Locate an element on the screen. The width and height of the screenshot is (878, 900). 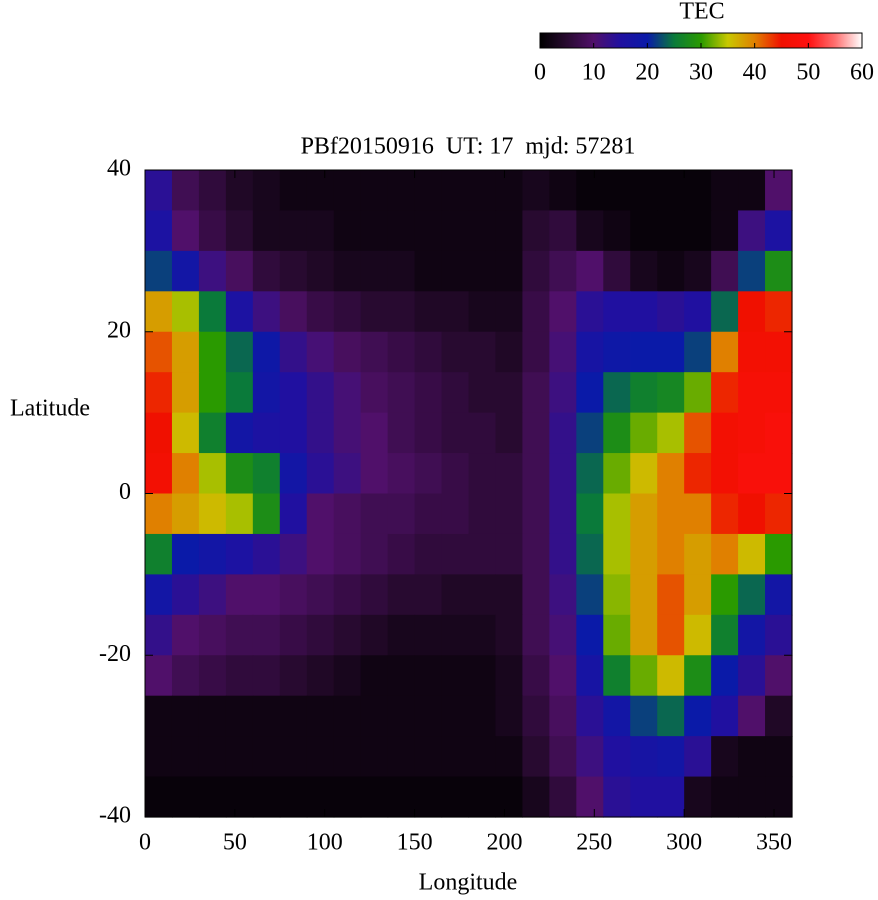
colorbar-tick-label: 20 is located at coordinates (647, 73).